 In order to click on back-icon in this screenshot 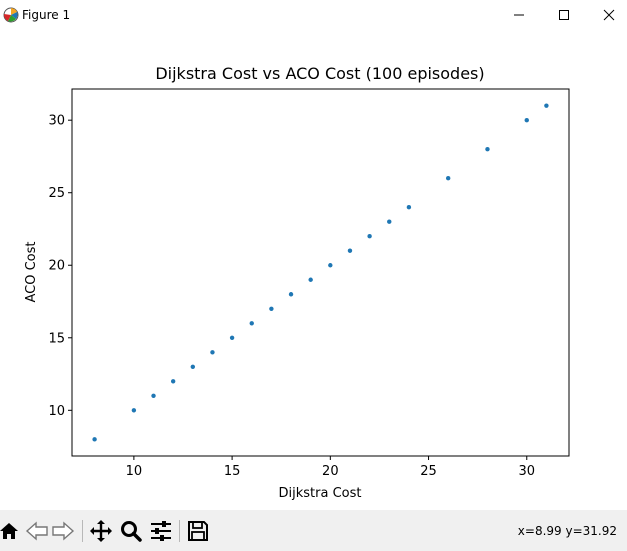, I will do `click(36, 531)`.